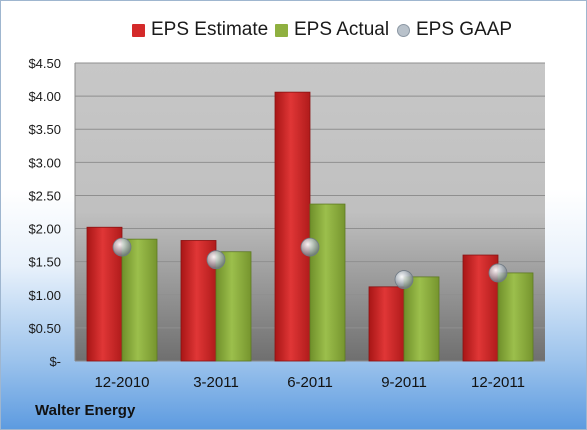 Image resolution: width=587 pixels, height=430 pixels. What do you see at coordinates (281, 30) in the screenshot?
I see `legend-swatch-eps-actual` at bounding box center [281, 30].